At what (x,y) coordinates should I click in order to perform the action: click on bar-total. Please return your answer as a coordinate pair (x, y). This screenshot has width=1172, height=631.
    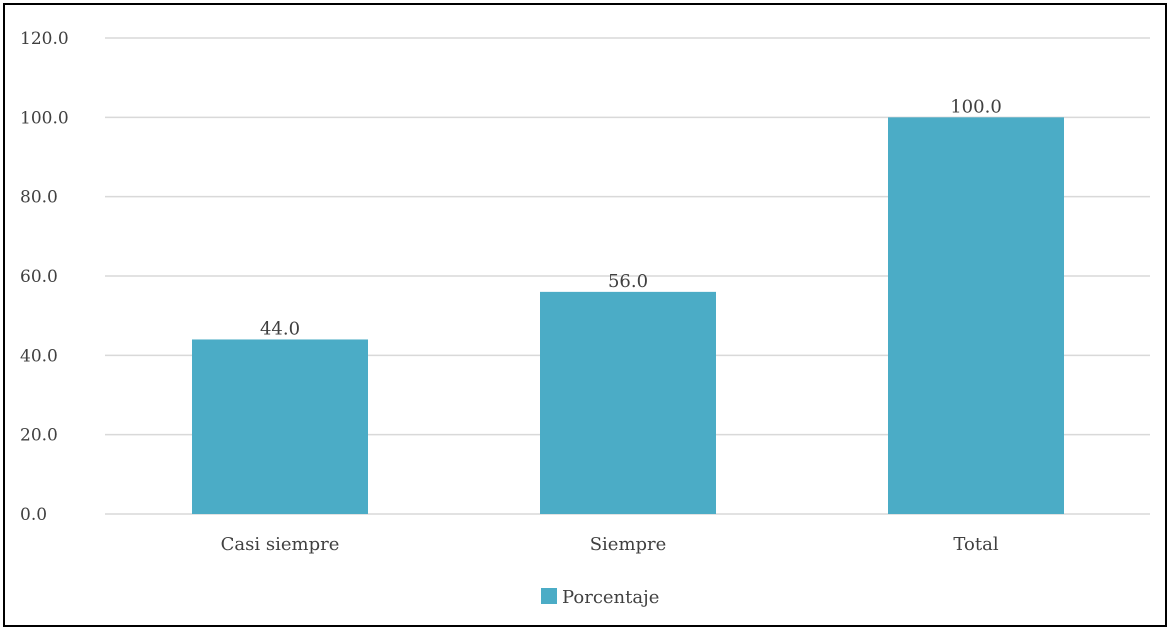
    Looking at the image, I should click on (976, 315).